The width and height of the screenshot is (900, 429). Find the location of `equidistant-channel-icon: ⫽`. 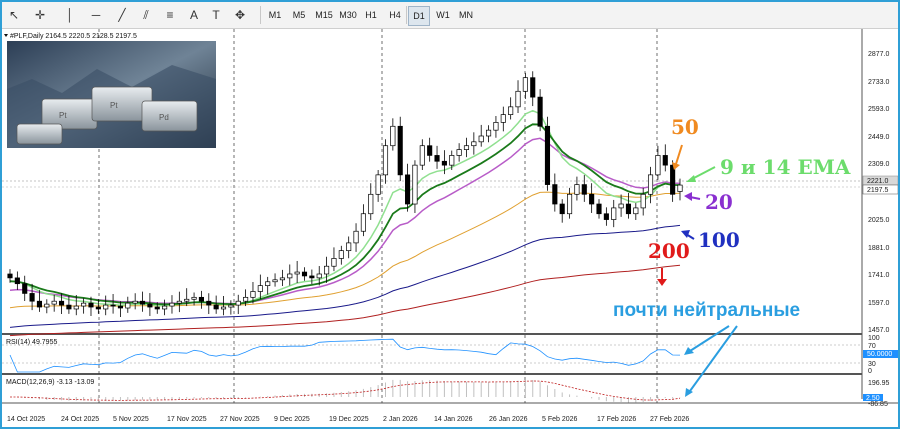

equidistant-channel-icon: ⫽ is located at coordinates (146, 15).